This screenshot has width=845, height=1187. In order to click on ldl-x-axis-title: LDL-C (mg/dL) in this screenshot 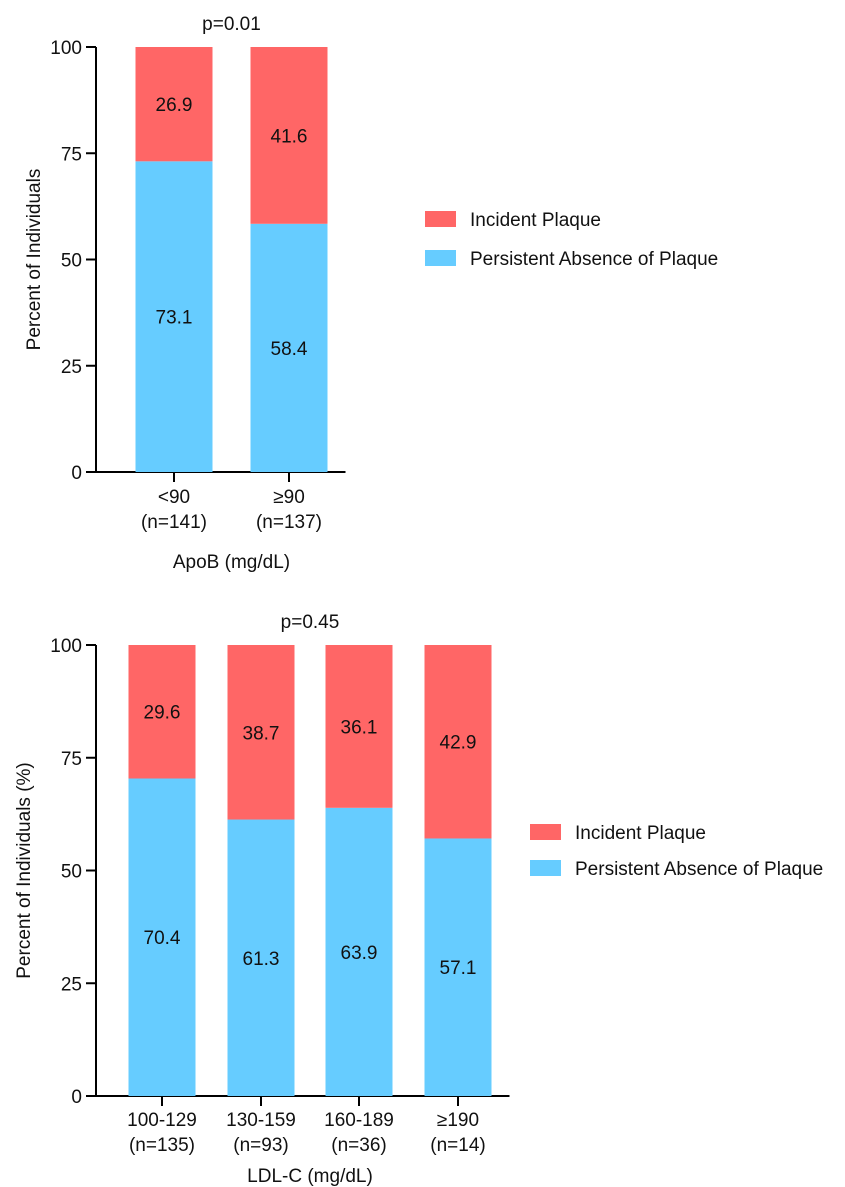, I will do `click(310, 1176)`.